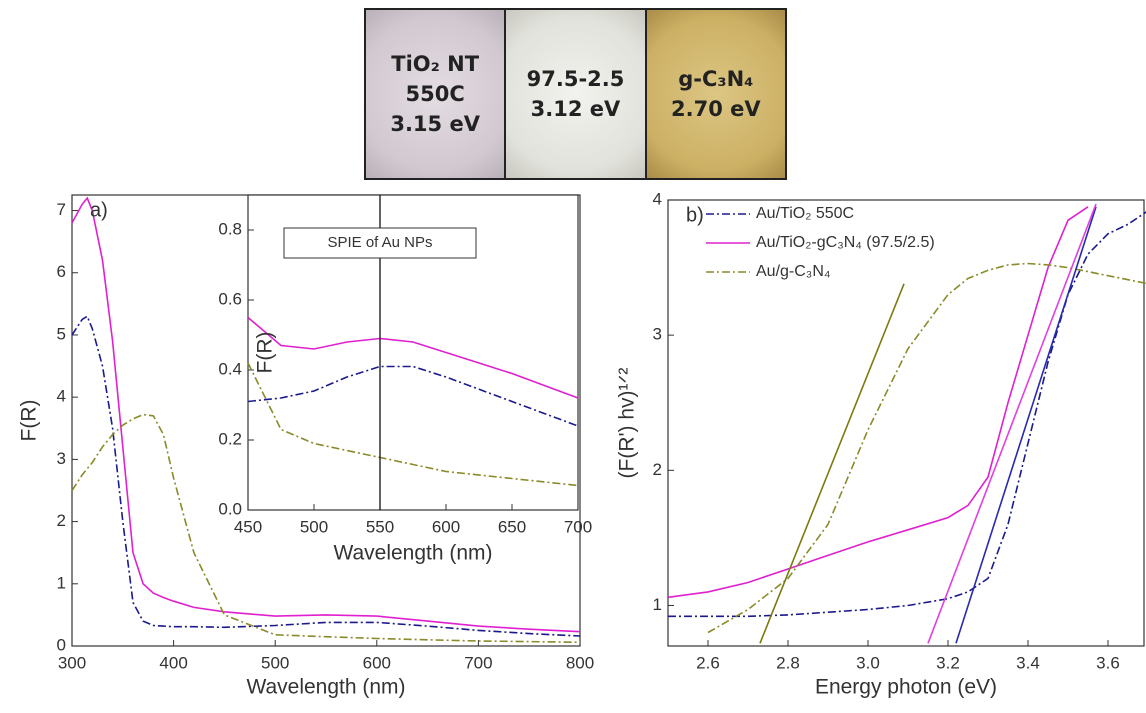 This screenshot has width=1146, height=713. I want to click on y-tick-label: 0.8, so click(230, 228).